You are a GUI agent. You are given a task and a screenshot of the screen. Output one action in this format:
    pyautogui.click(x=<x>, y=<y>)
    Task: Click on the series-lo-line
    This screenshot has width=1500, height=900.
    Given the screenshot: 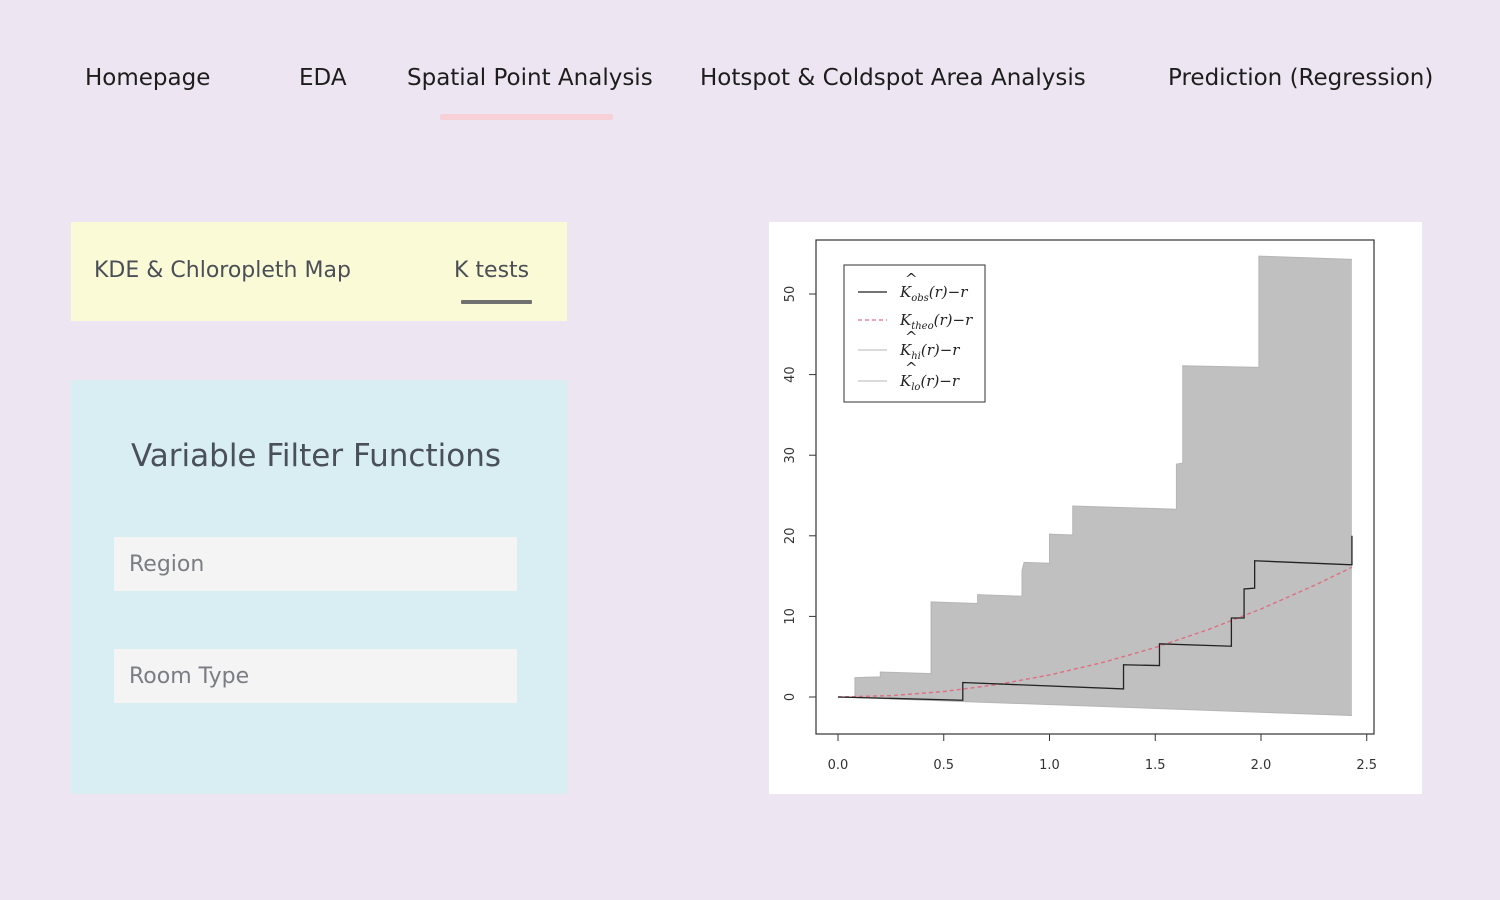 What is the action you would take?
    pyautogui.click(x=1094, y=706)
    